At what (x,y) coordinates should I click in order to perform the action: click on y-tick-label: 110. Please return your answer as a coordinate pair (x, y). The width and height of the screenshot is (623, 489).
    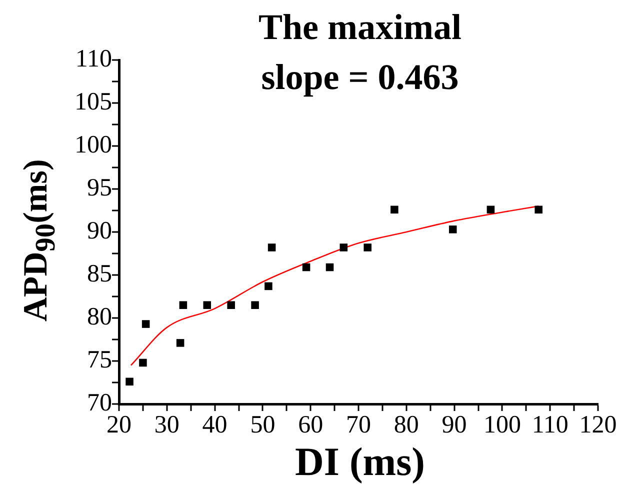
    Looking at the image, I should click on (93, 59).